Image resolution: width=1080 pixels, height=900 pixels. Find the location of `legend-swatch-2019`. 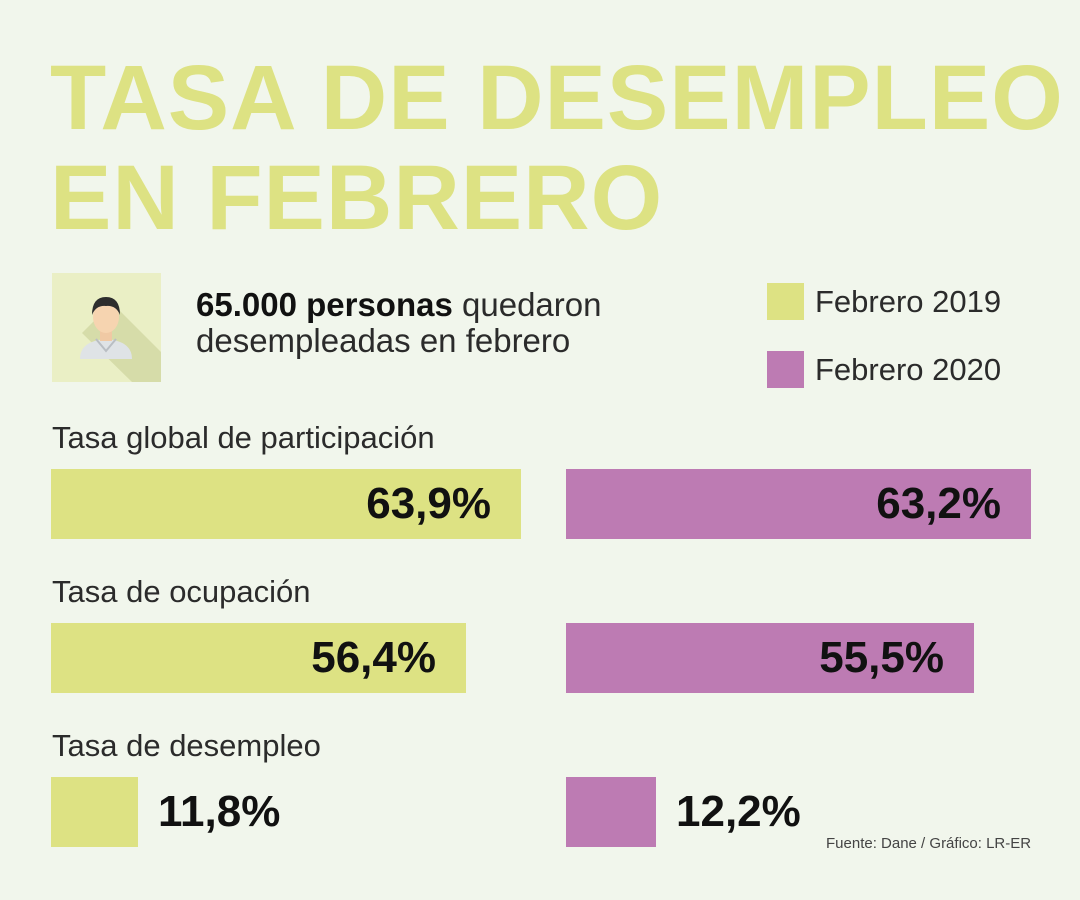

legend-swatch-2019 is located at coordinates (785, 301).